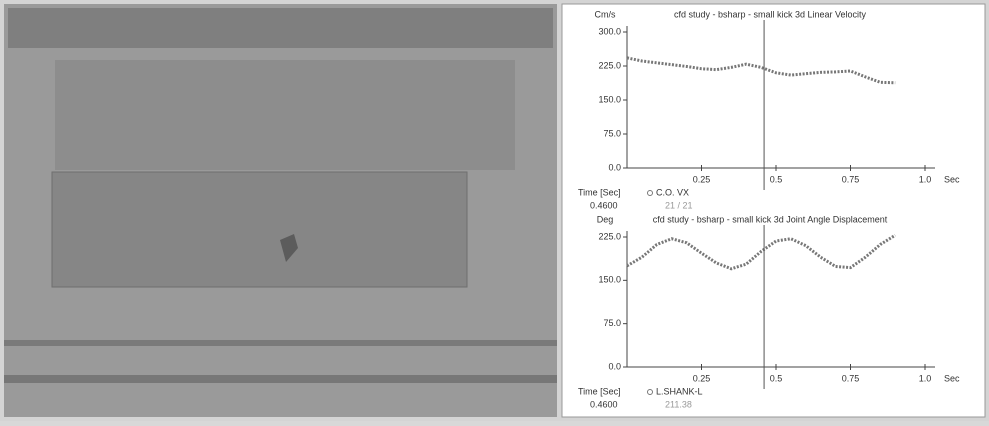  Describe the element at coordinates (605, 14) in the screenshot. I see `y-unit: Cm/s` at that location.